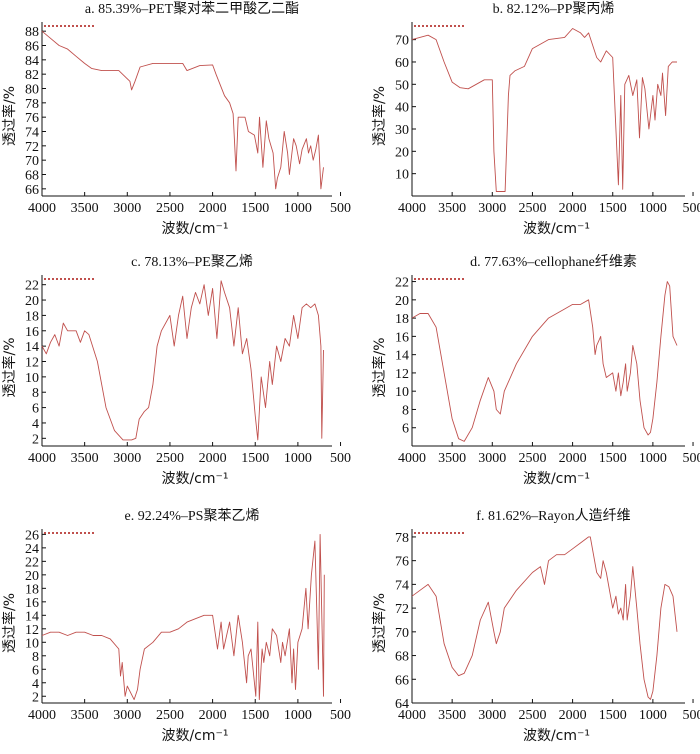  Describe the element at coordinates (32, 147) in the screenshot. I see `y-tick-label: 72` at that location.